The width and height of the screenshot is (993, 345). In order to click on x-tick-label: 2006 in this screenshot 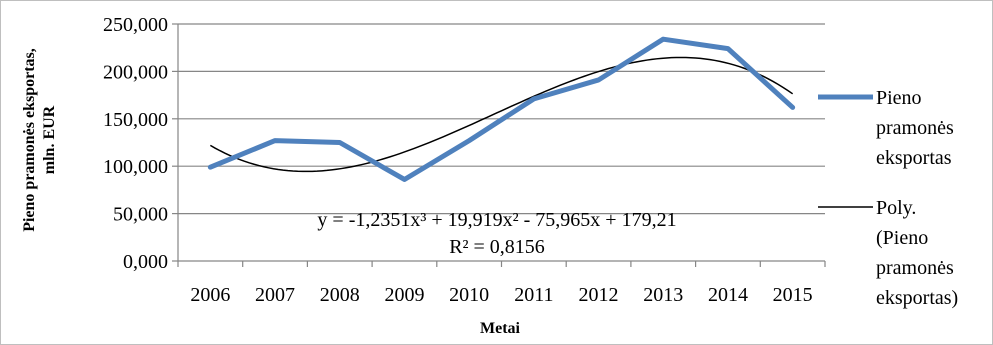, I will do `click(210, 295)`.